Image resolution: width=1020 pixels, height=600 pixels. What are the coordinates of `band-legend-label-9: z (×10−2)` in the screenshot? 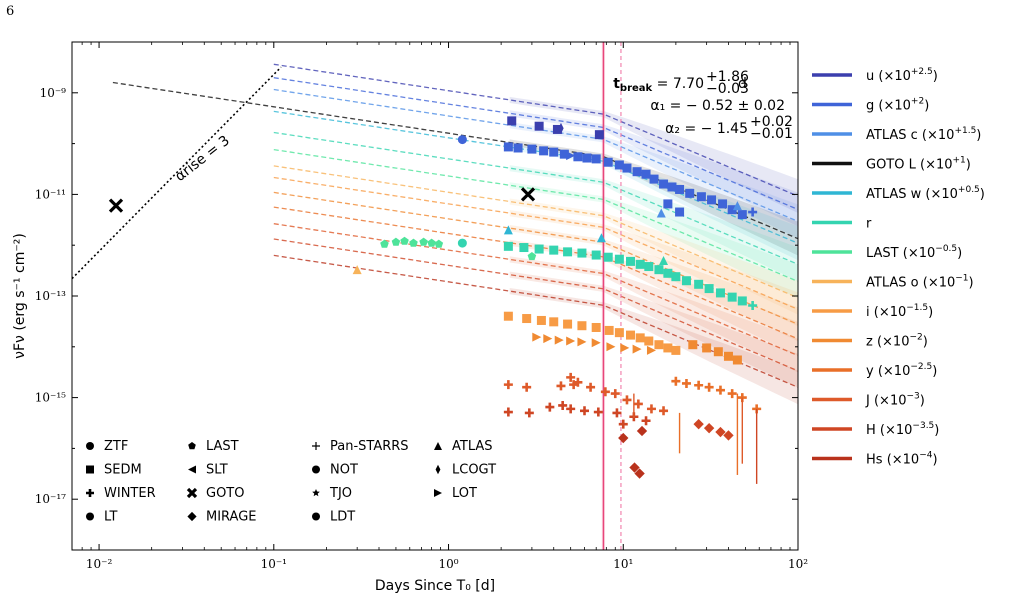 It's located at (897, 341).